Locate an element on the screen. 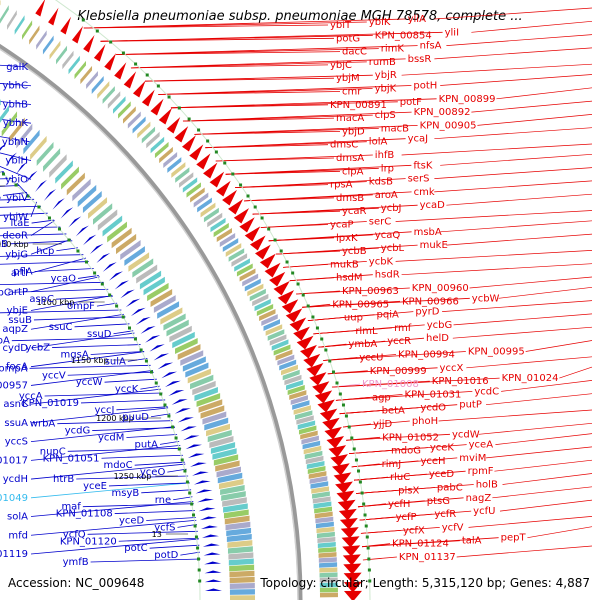 The image size is (600, 600). right-gene-label: serC is located at coordinates (380, 222).